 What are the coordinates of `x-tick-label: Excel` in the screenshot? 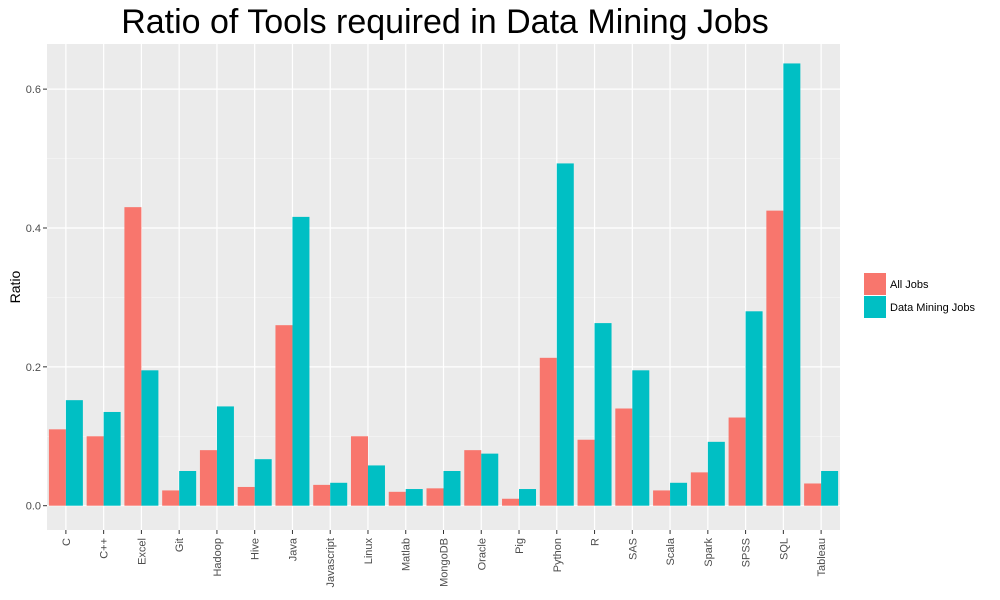 It's located at (142, 551).